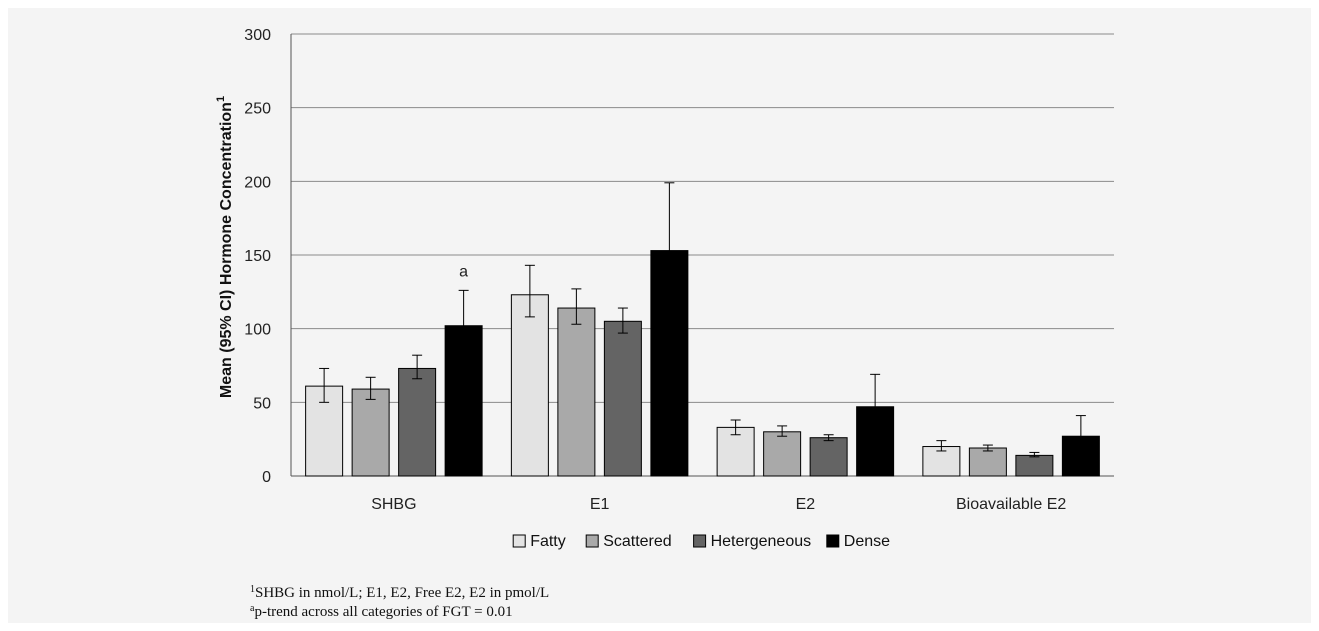  What do you see at coordinates (370, 432) in the screenshot?
I see `bar-scattered-shbg` at bounding box center [370, 432].